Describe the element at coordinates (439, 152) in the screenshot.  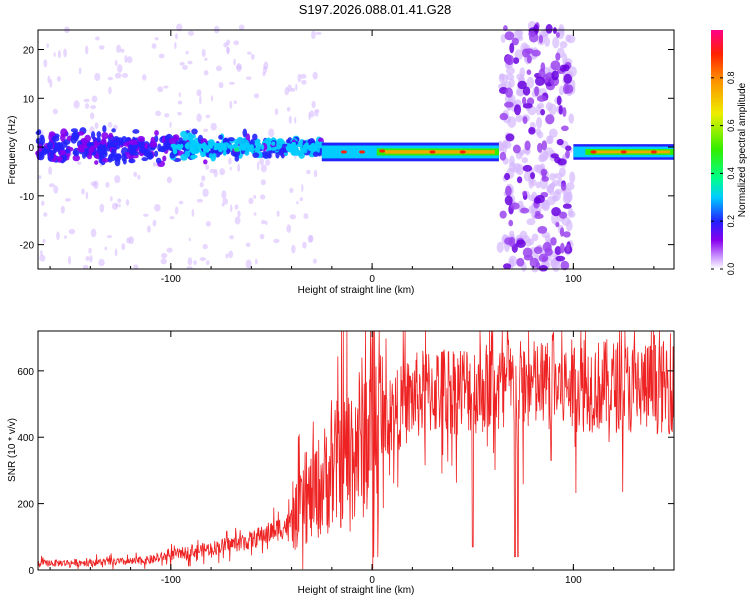
I see `spectrogram-band-core` at that location.